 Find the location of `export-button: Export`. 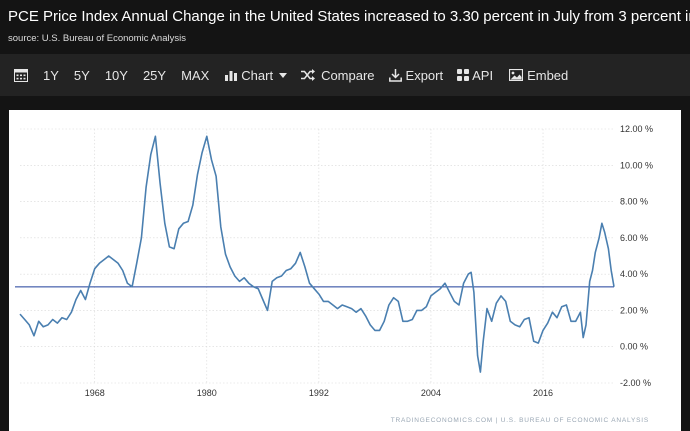

export-button: Export is located at coordinates (416, 75).